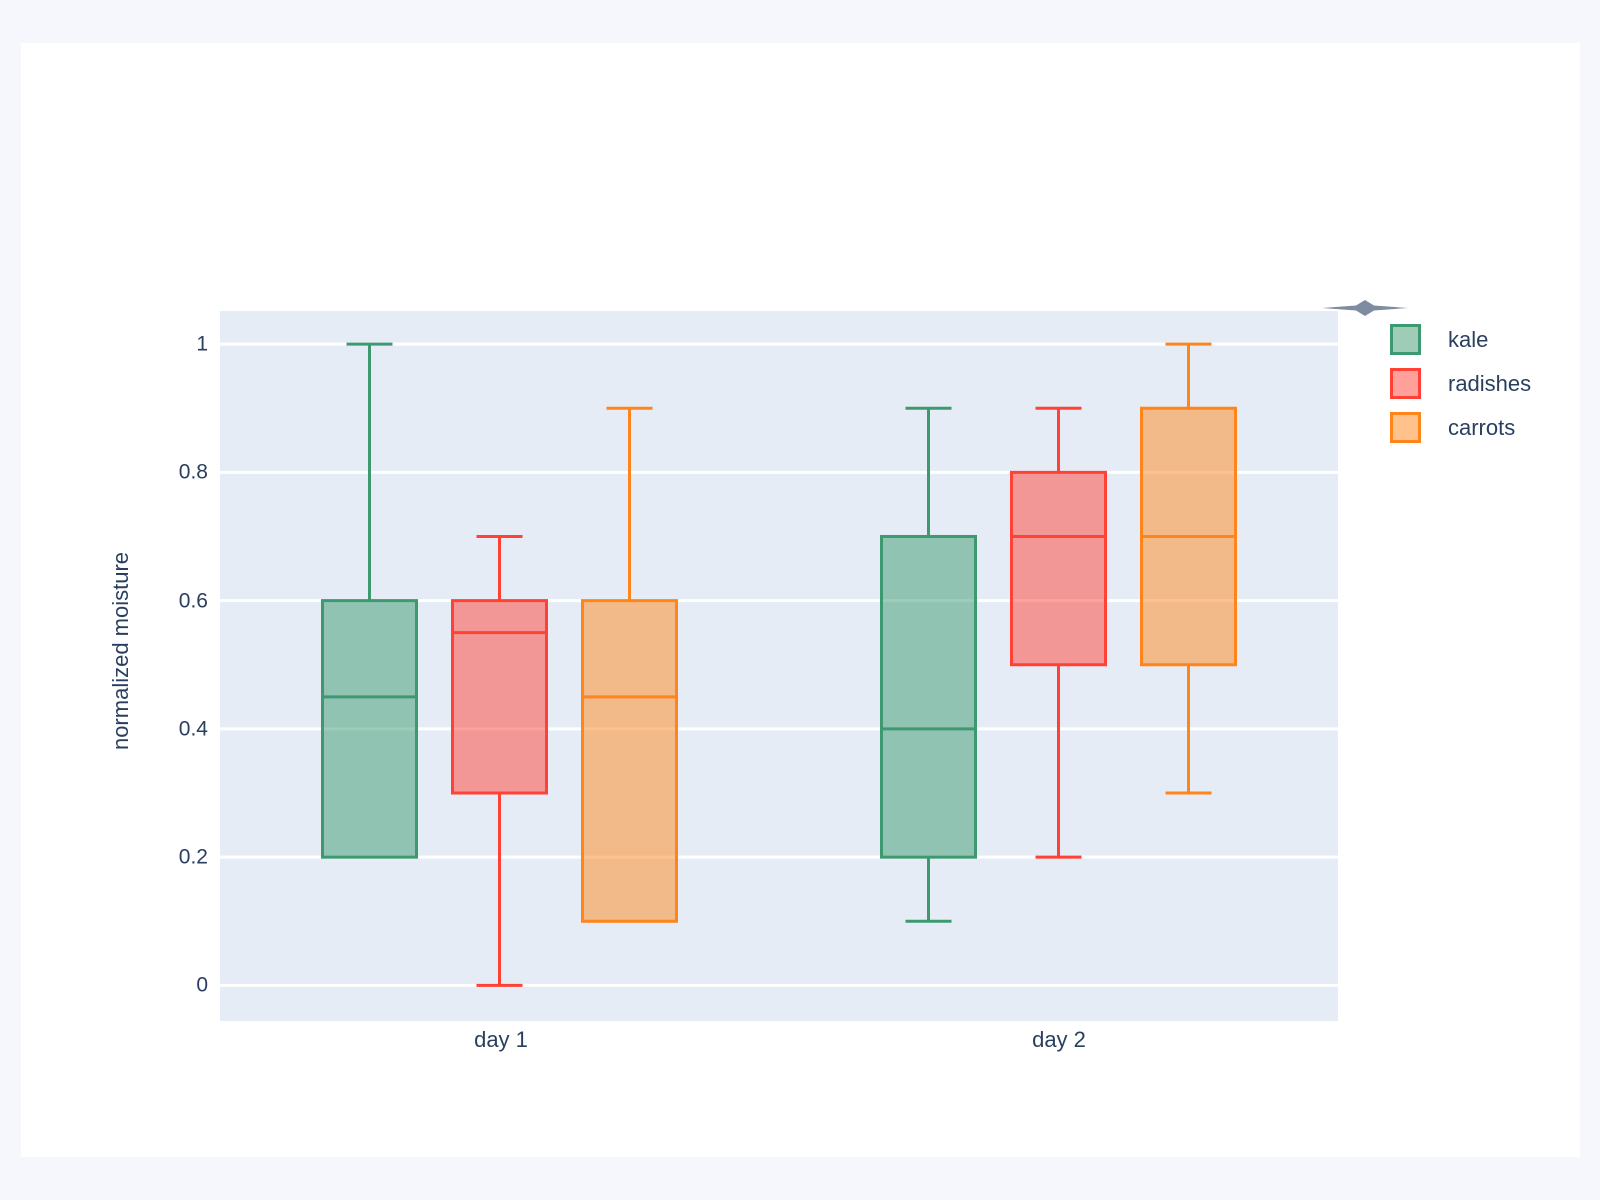  I want to click on legend-item-radishes: radishes, so click(1460, 383).